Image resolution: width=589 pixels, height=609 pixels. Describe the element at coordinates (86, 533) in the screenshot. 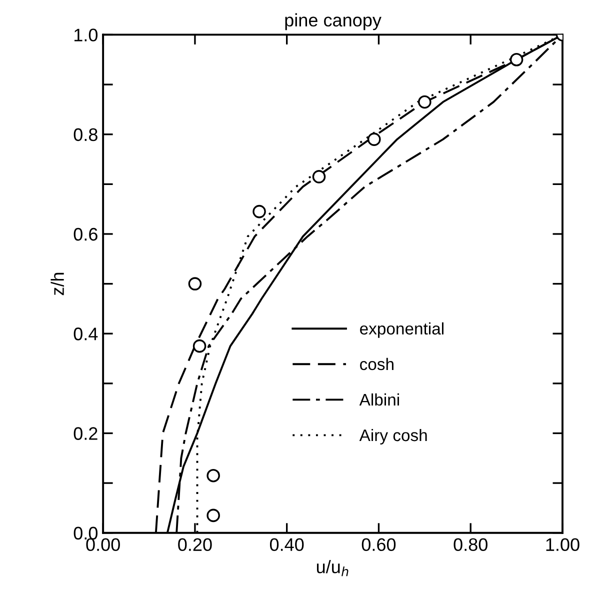

I see `y-tick-label: 0.0` at that location.